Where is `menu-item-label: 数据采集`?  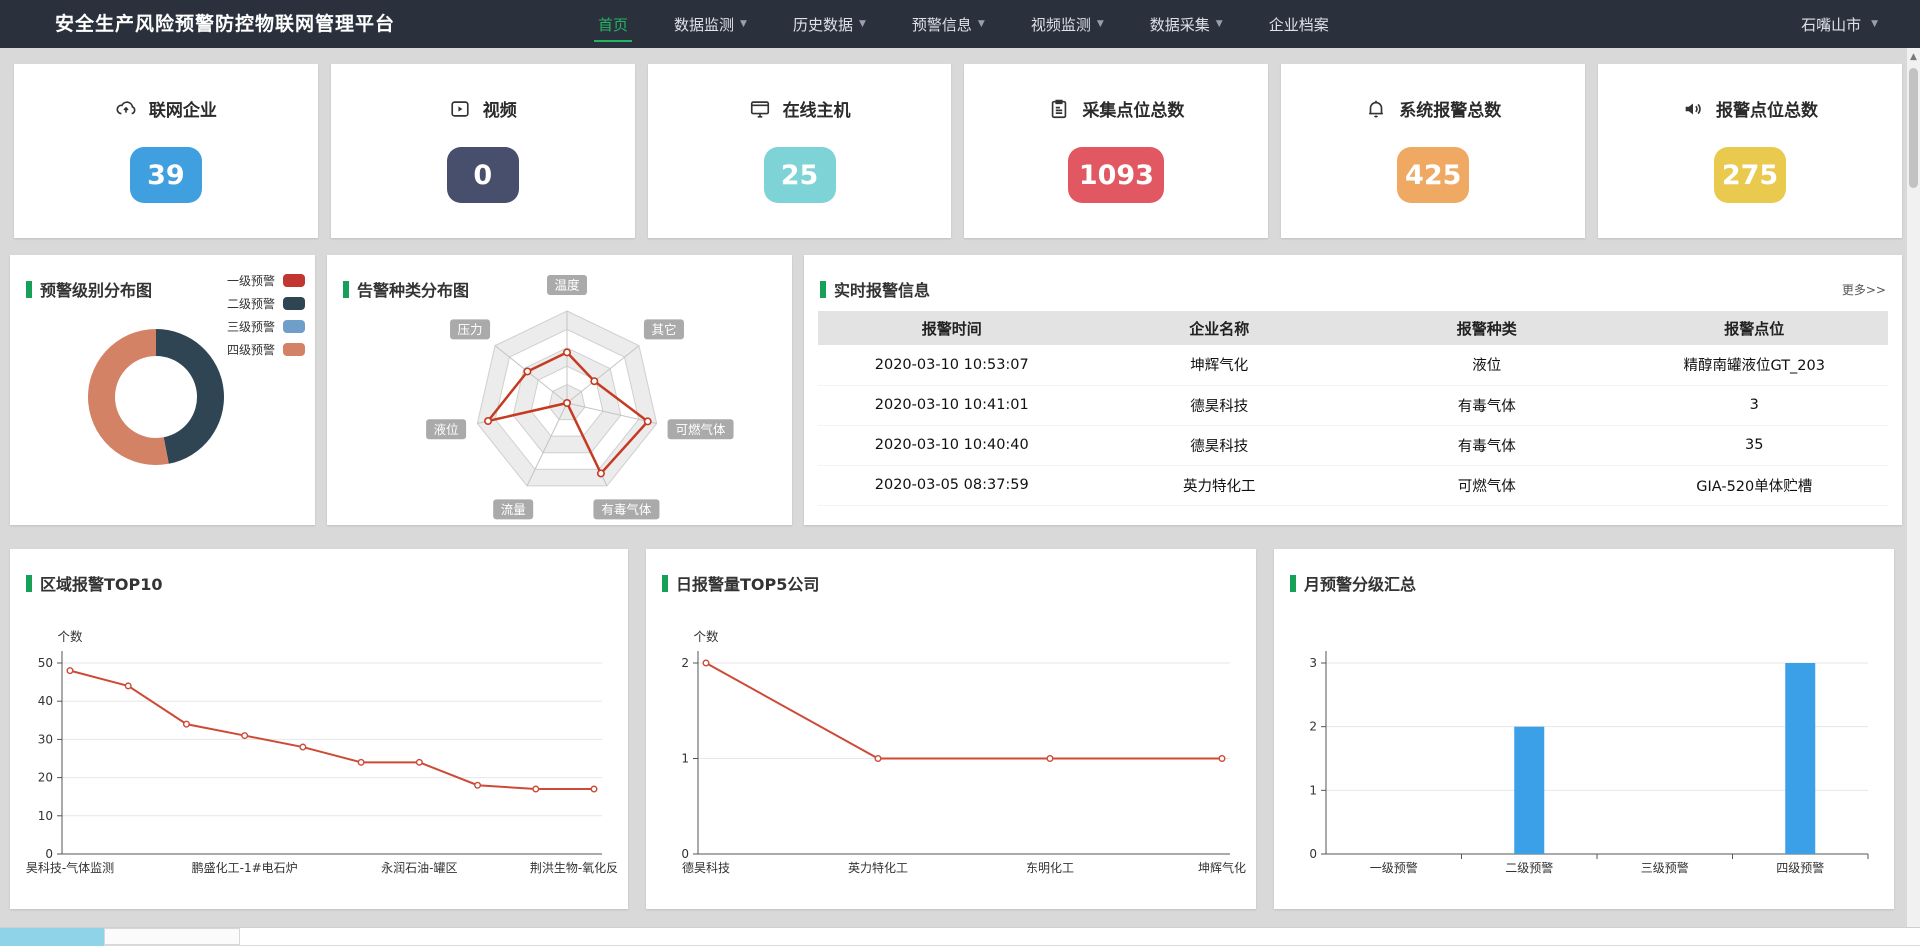
menu-item-label: 数据采集 is located at coordinates (1180, 24).